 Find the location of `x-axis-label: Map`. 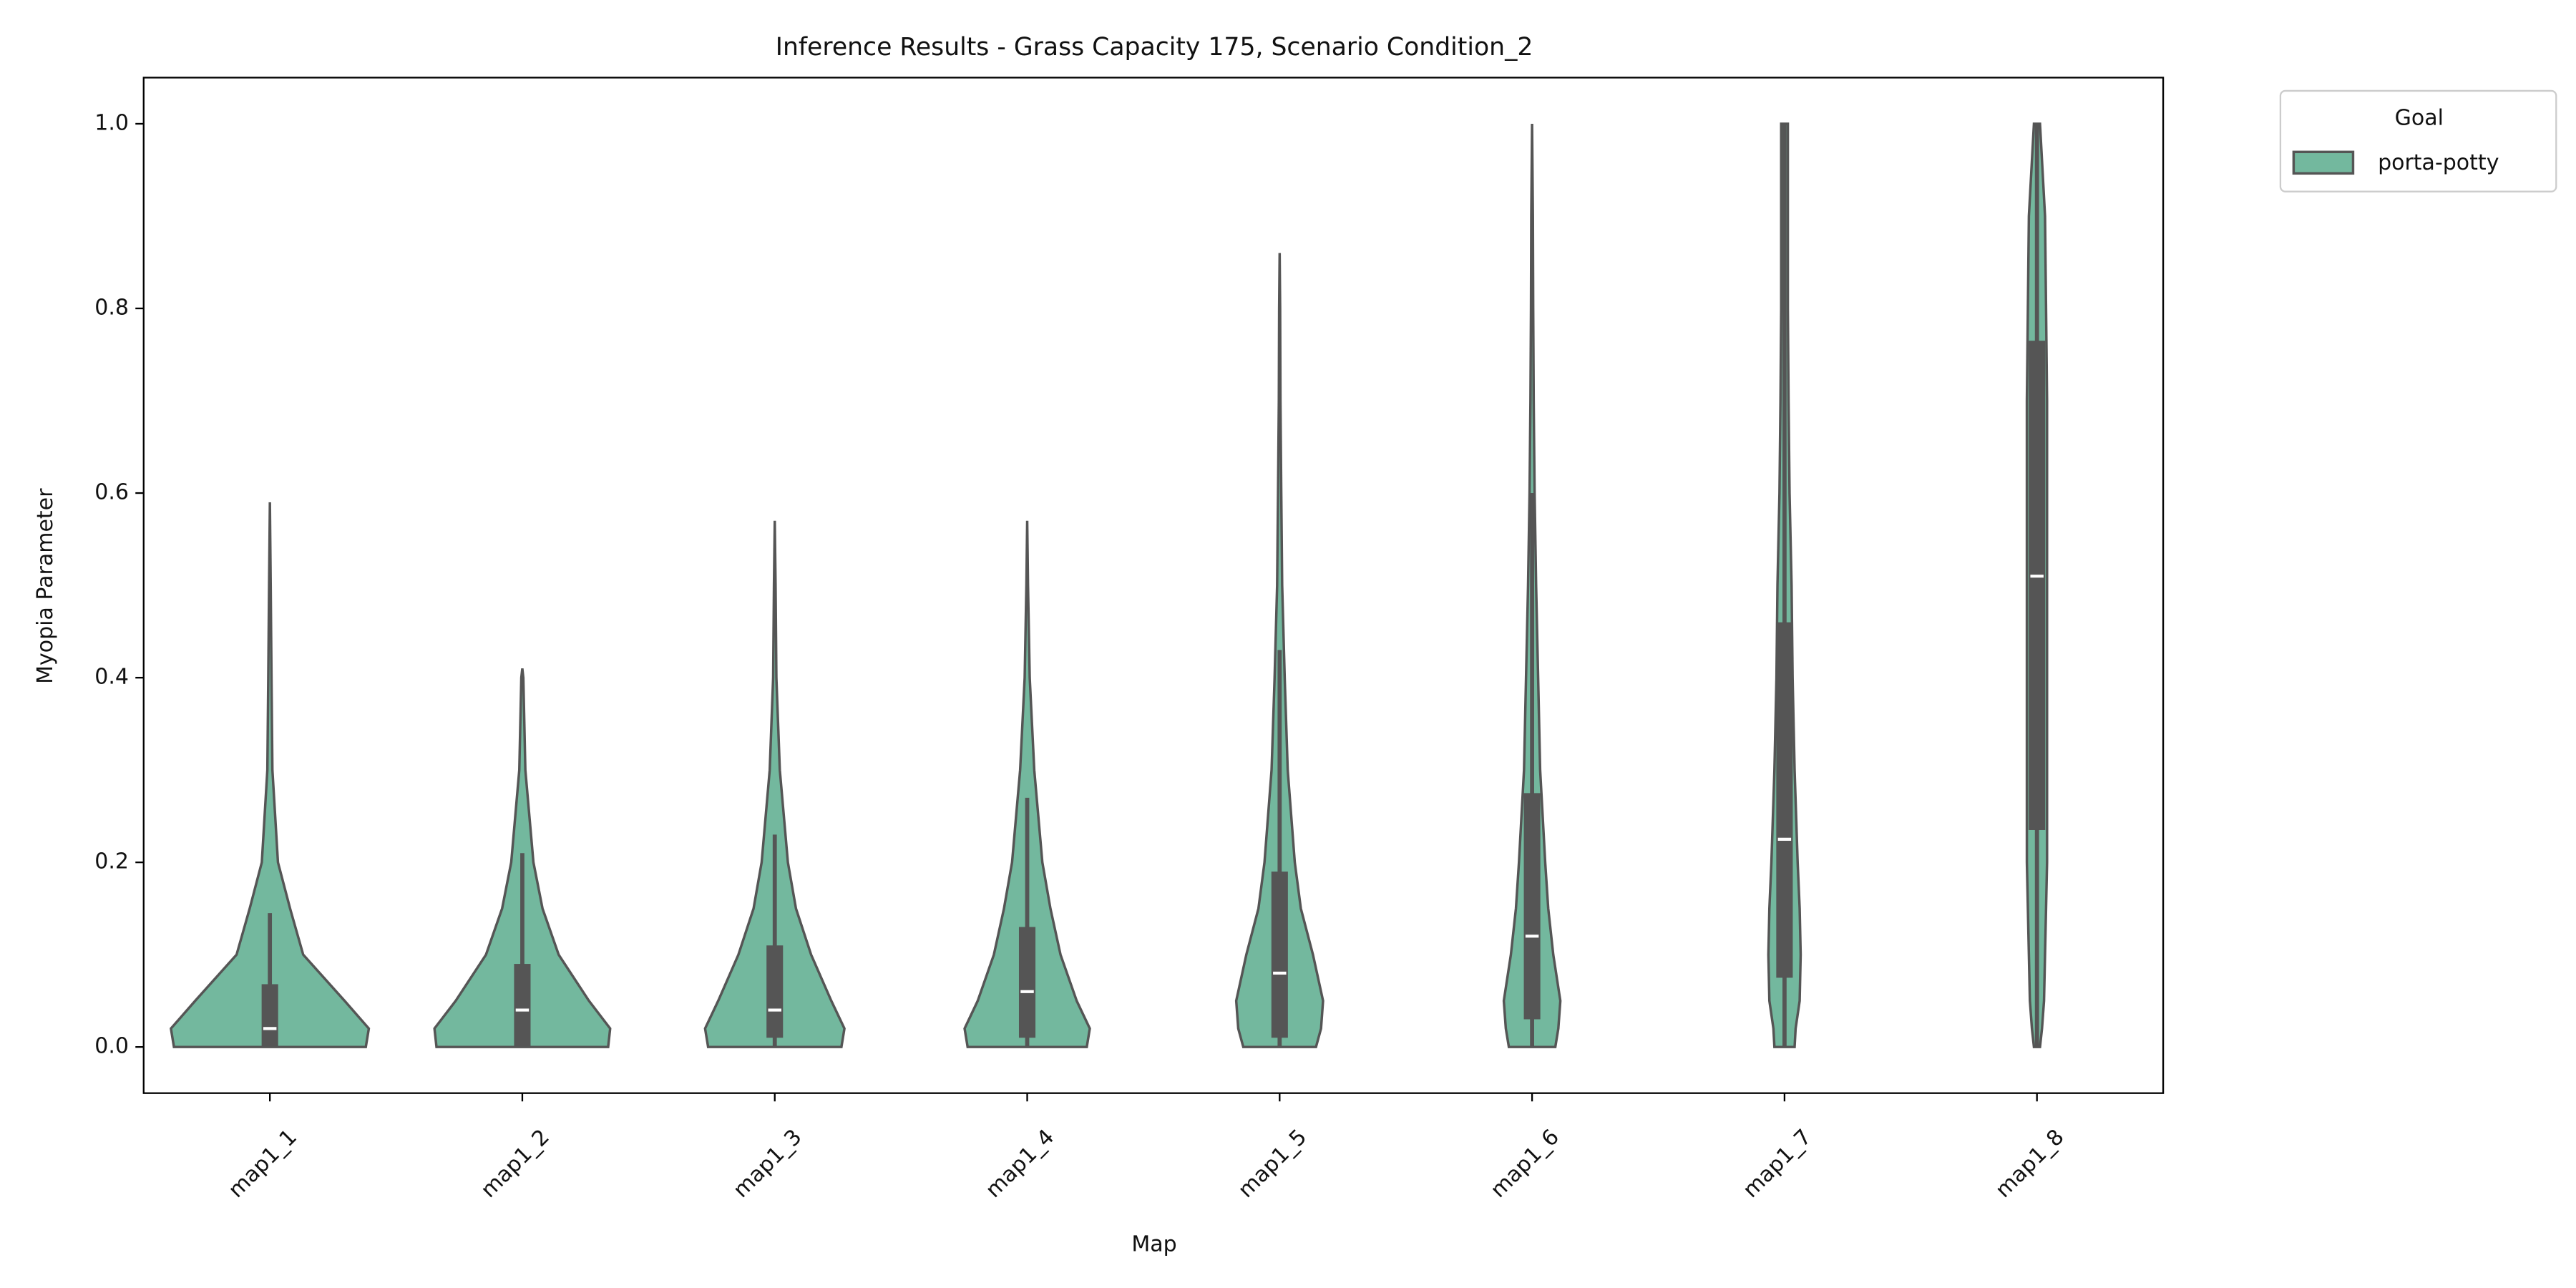

x-axis-label: Map is located at coordinates (1153, 1244).